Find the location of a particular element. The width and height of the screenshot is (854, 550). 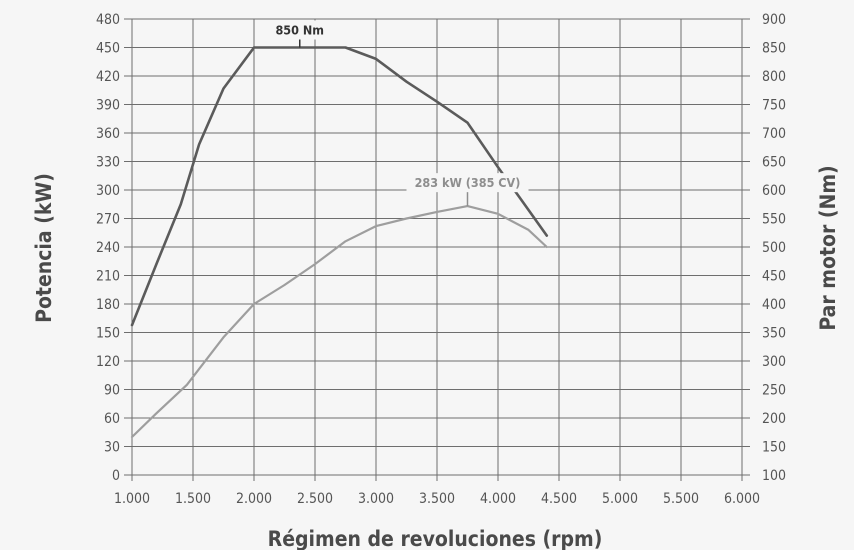

left-y-tick-label: 270 is located at coordinates (108, 220).